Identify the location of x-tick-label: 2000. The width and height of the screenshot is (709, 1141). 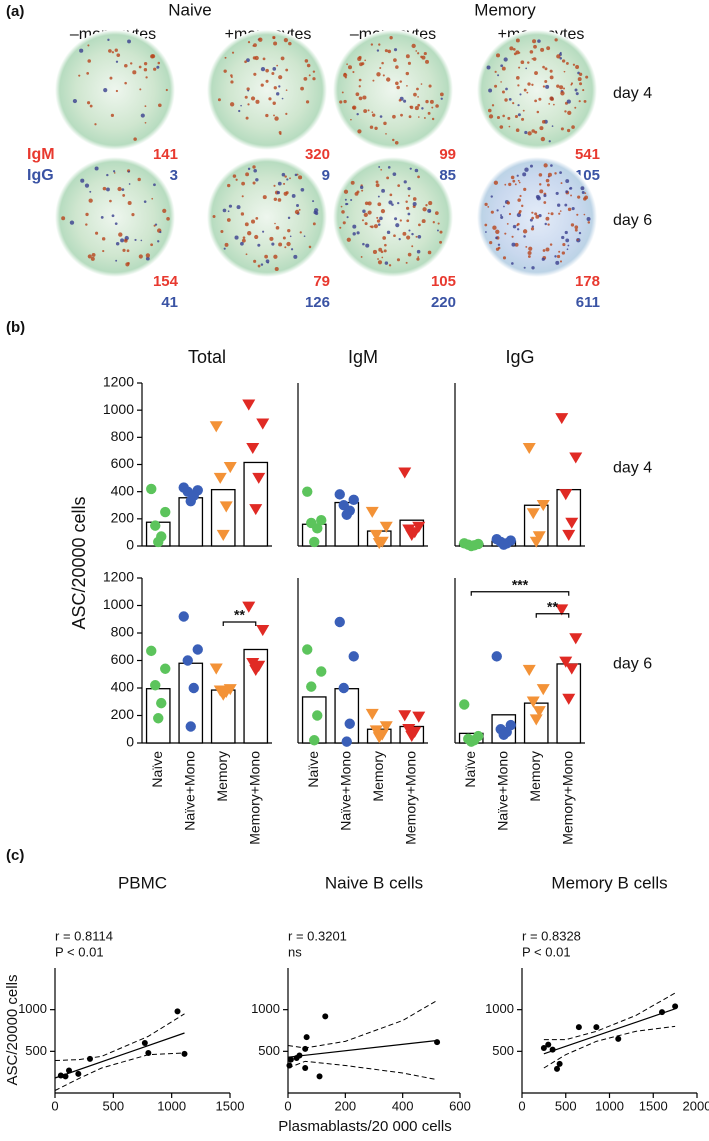
(696, 1105).